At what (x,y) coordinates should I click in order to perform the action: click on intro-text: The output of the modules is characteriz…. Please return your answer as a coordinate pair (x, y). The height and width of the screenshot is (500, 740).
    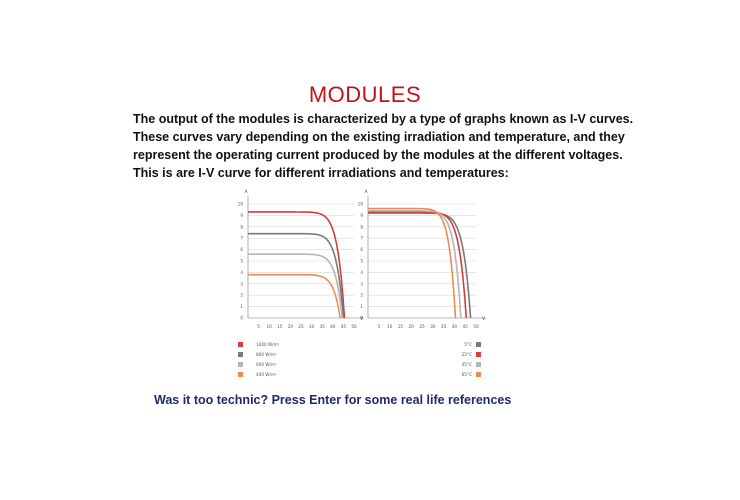
    Looking at the image, I should click on (383, 146).